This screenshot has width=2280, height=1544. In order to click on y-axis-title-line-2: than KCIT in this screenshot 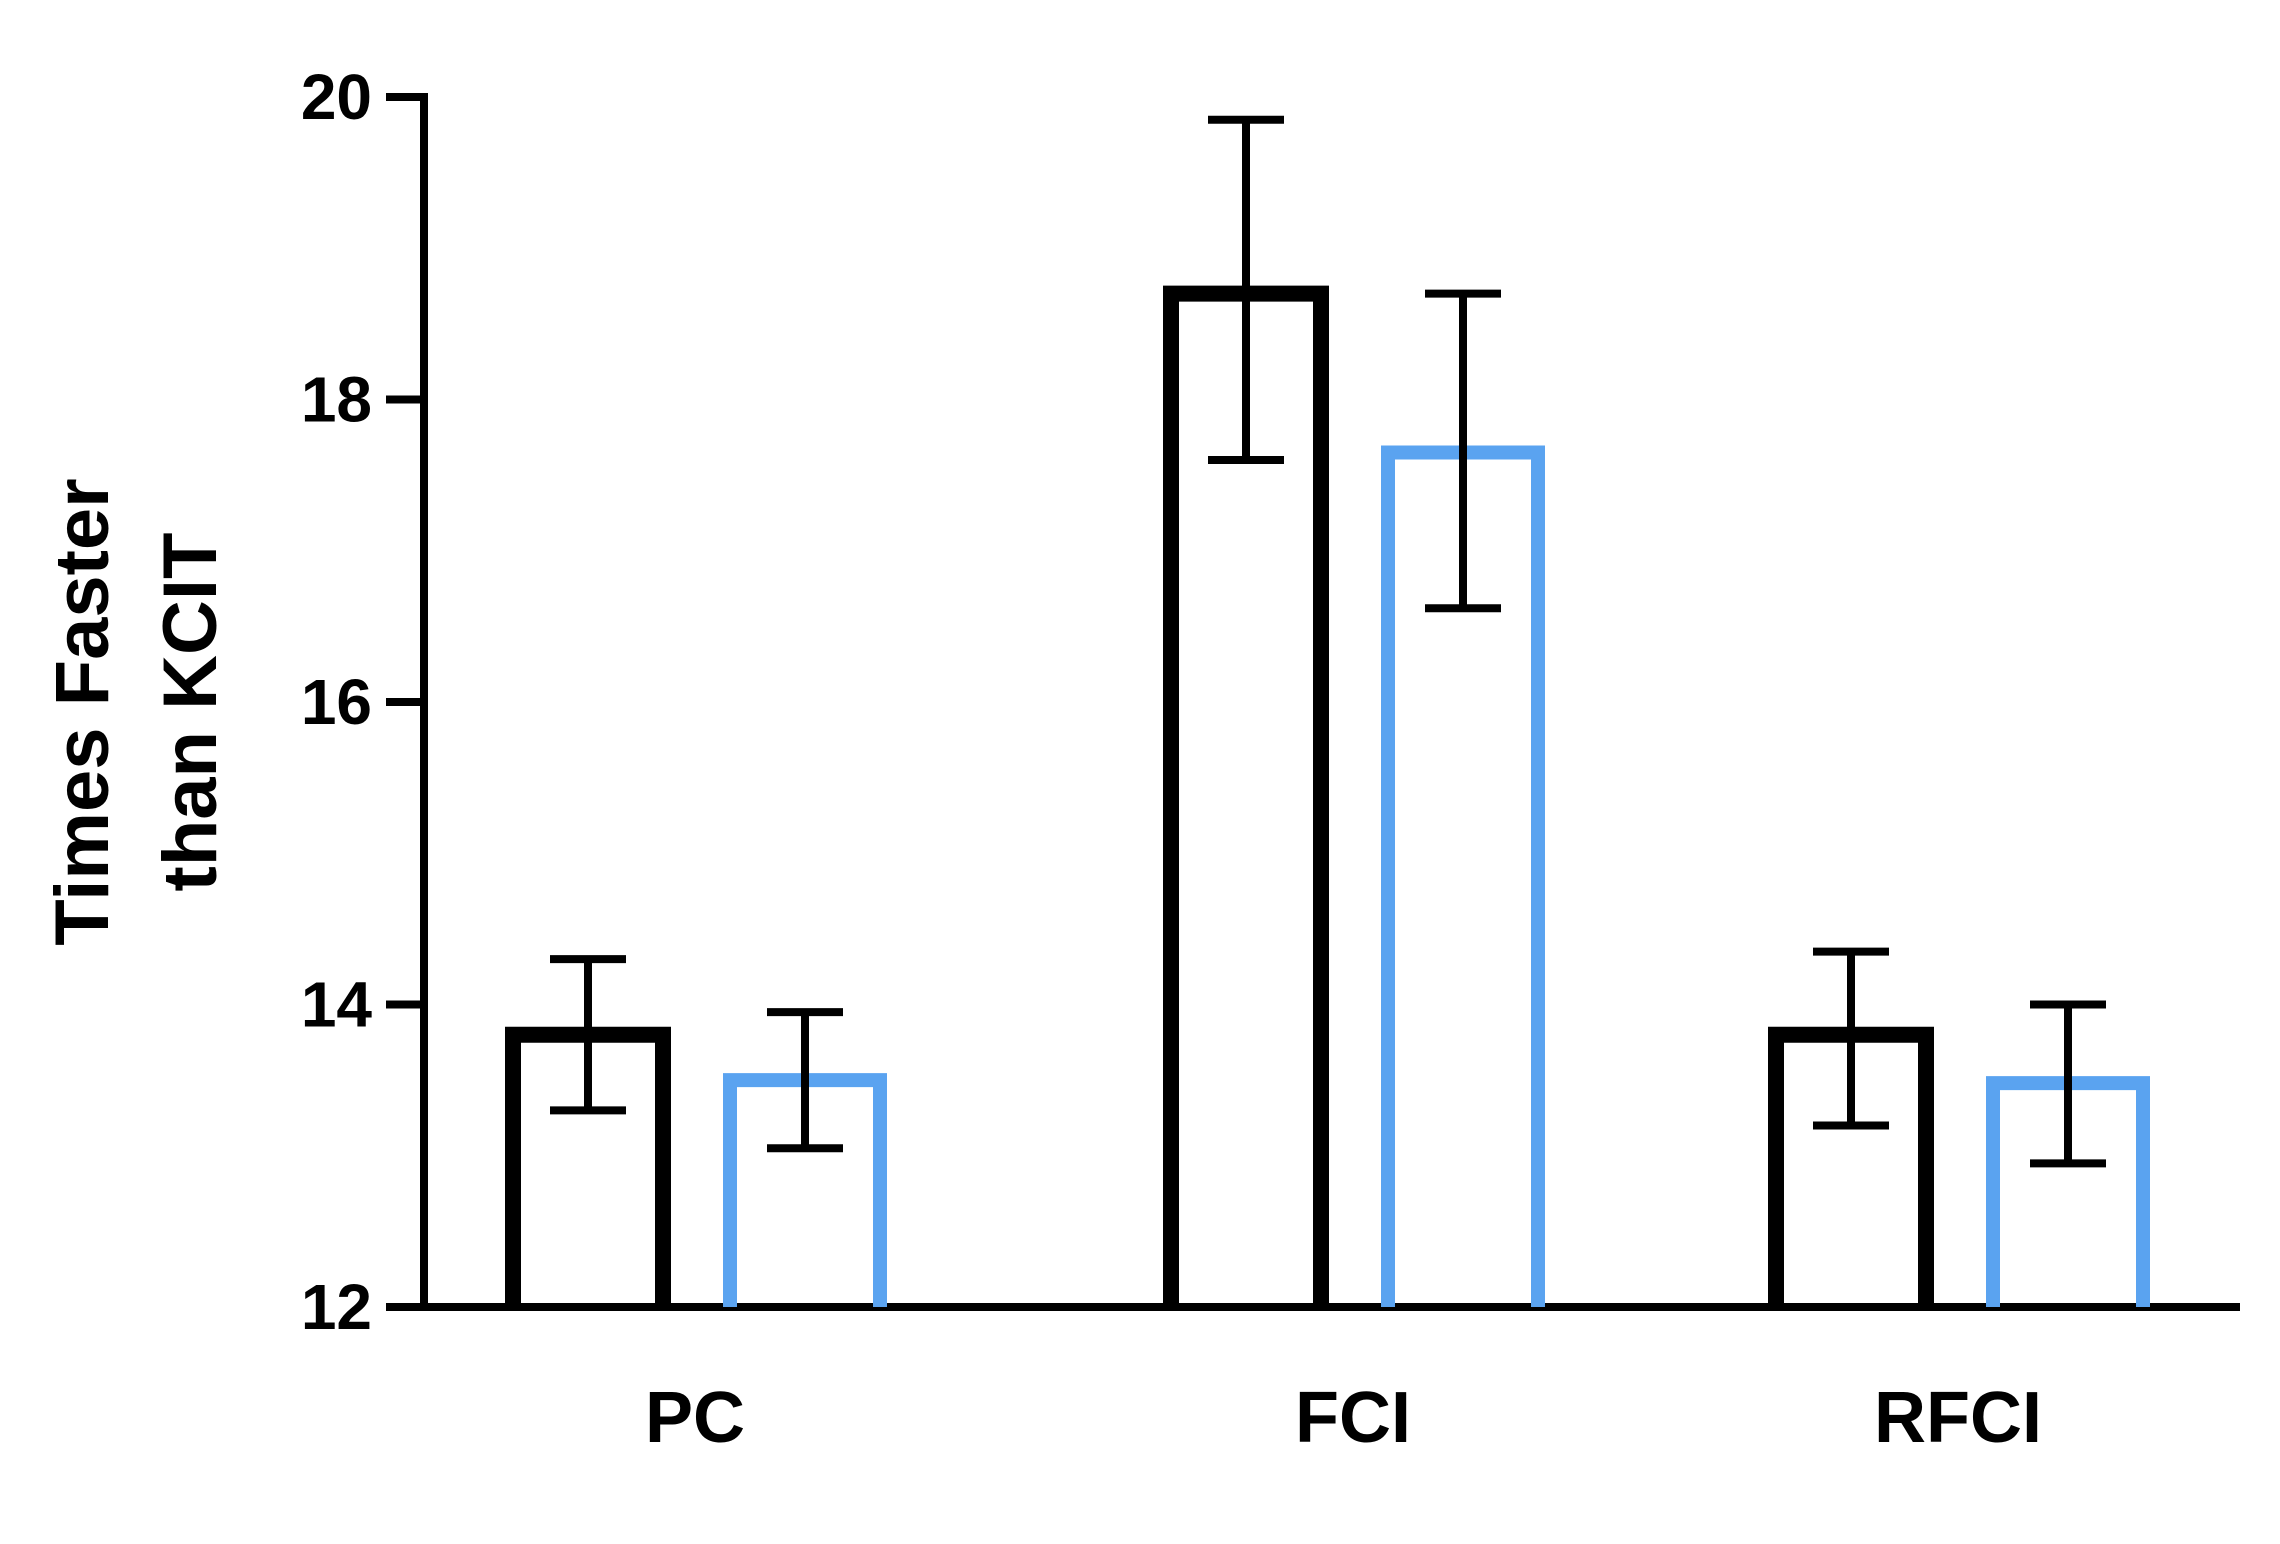, I will do `click(190, 712)`.